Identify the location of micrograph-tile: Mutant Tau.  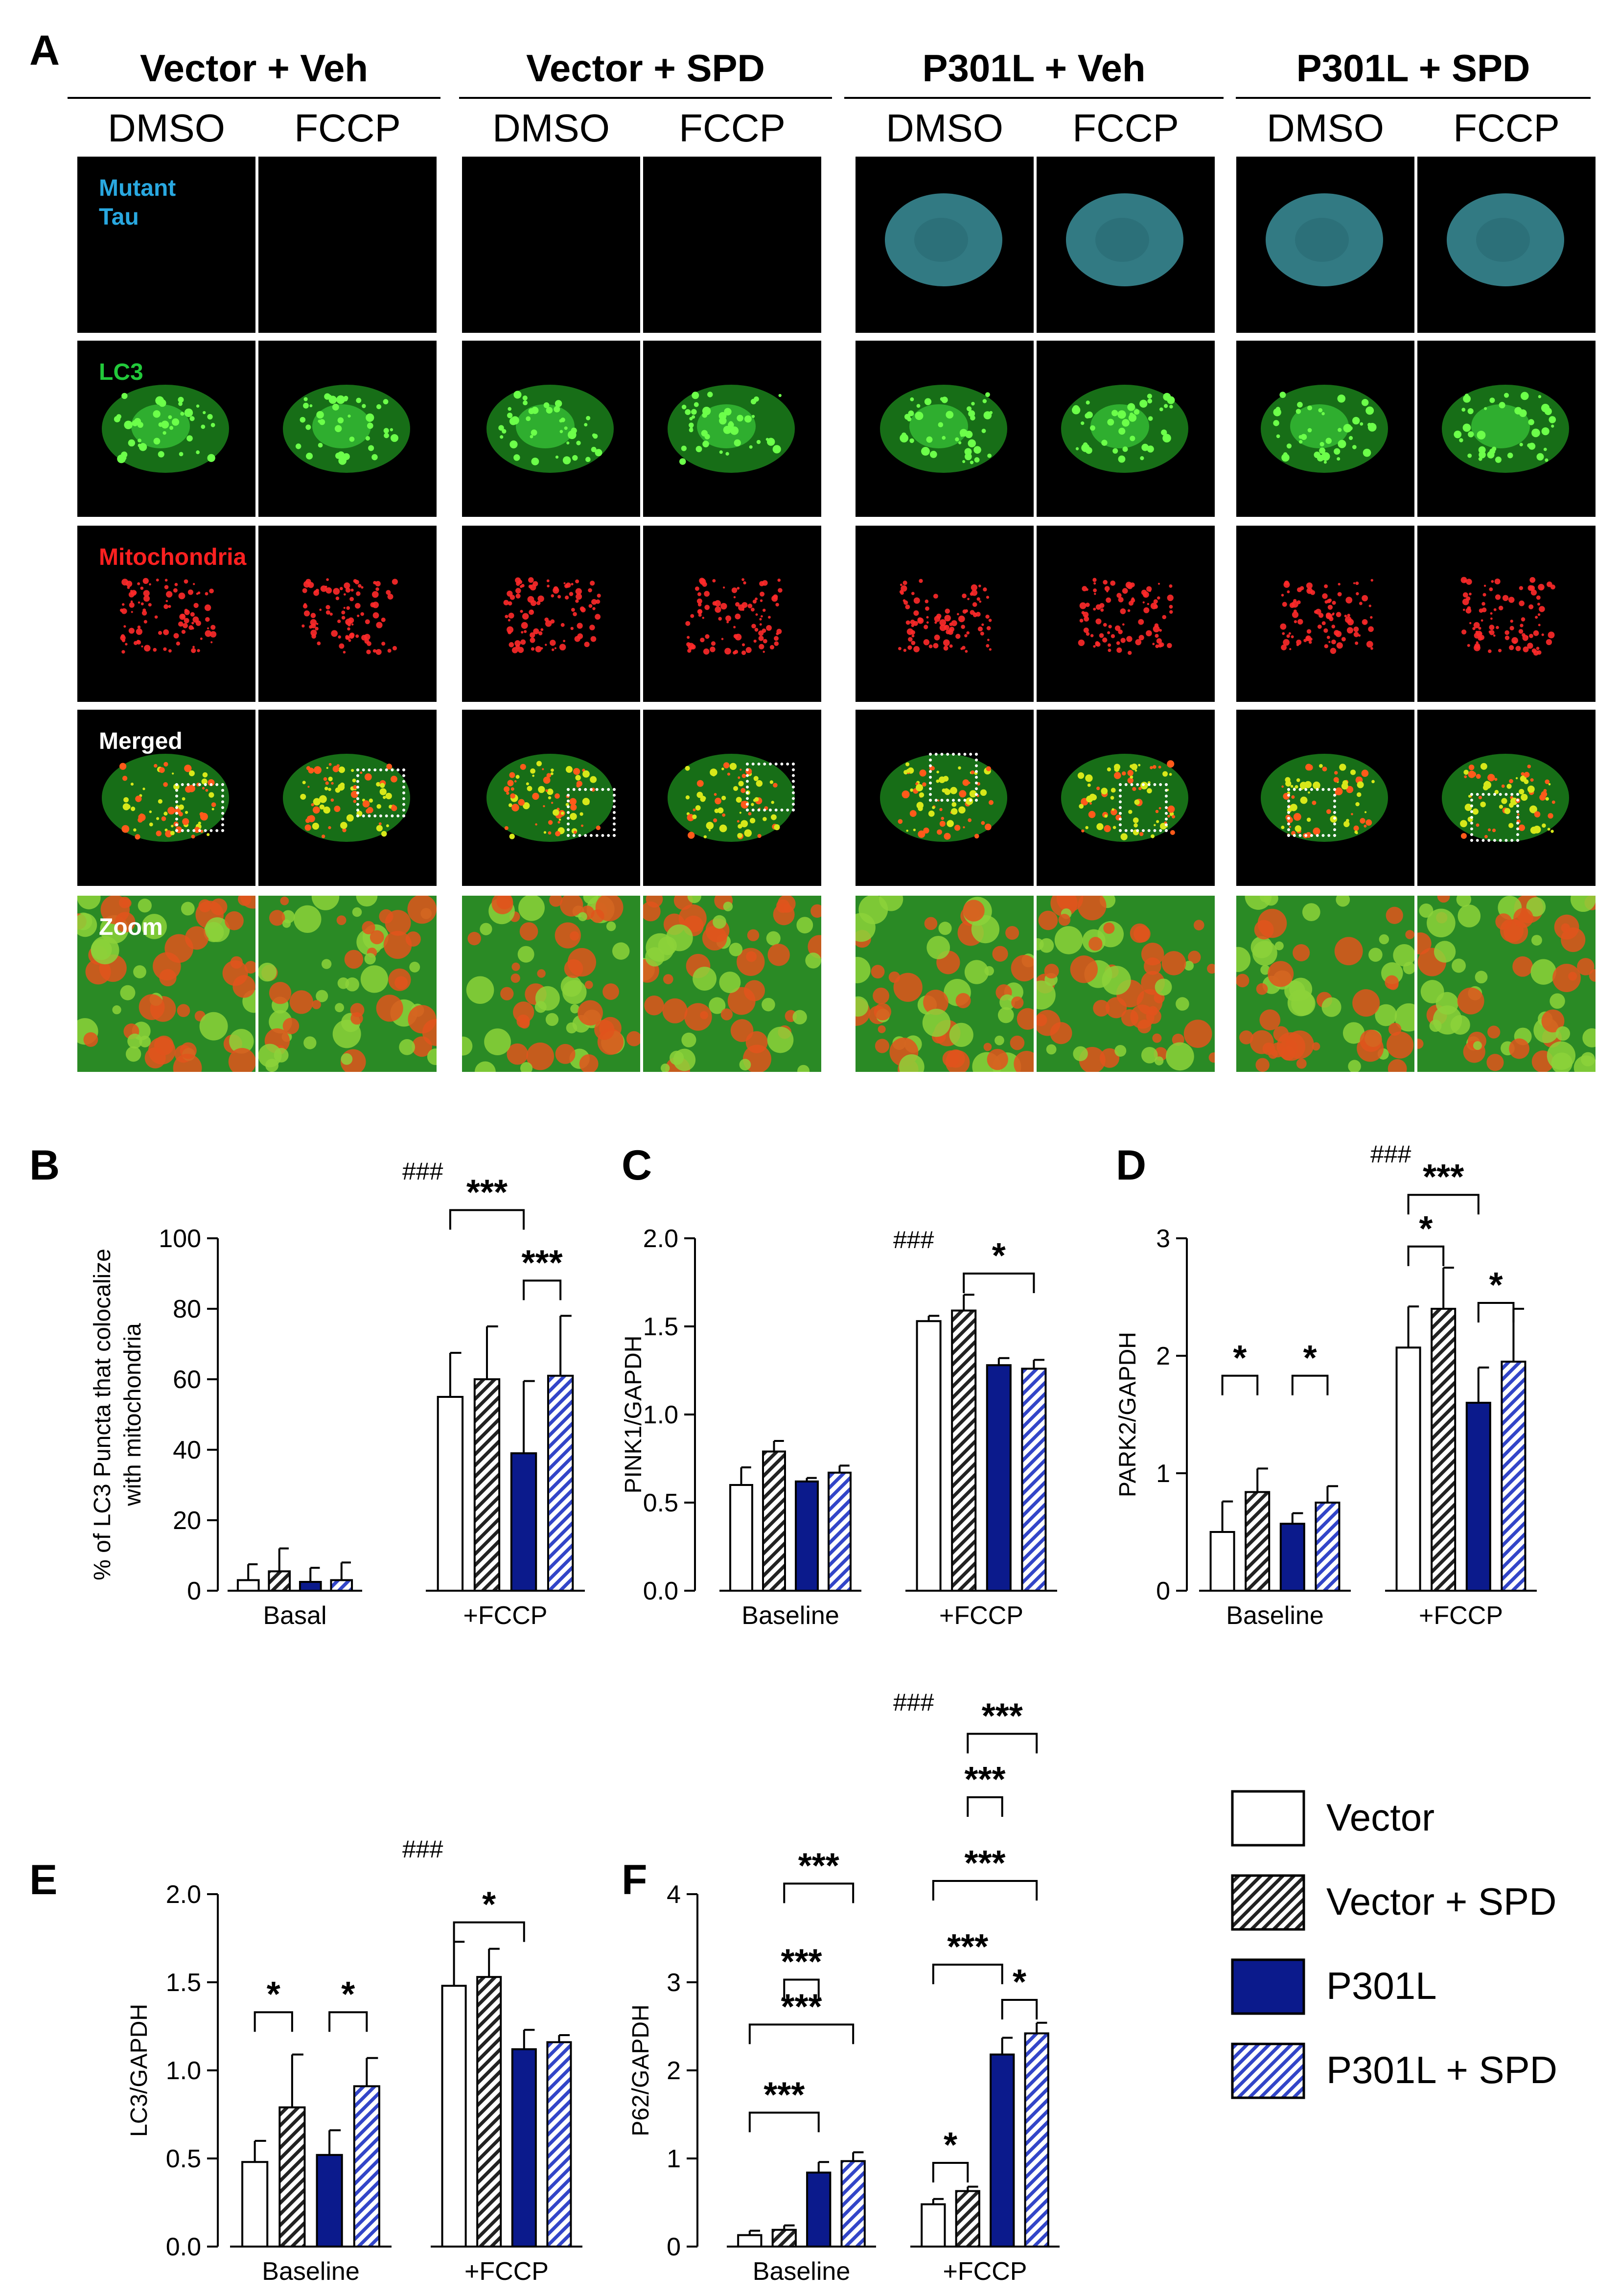
(166, 245).